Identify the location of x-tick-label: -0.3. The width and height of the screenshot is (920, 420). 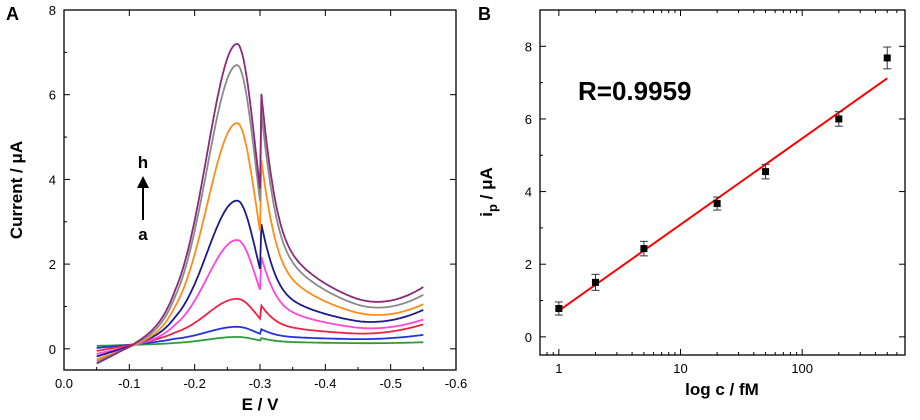
(260, 383).